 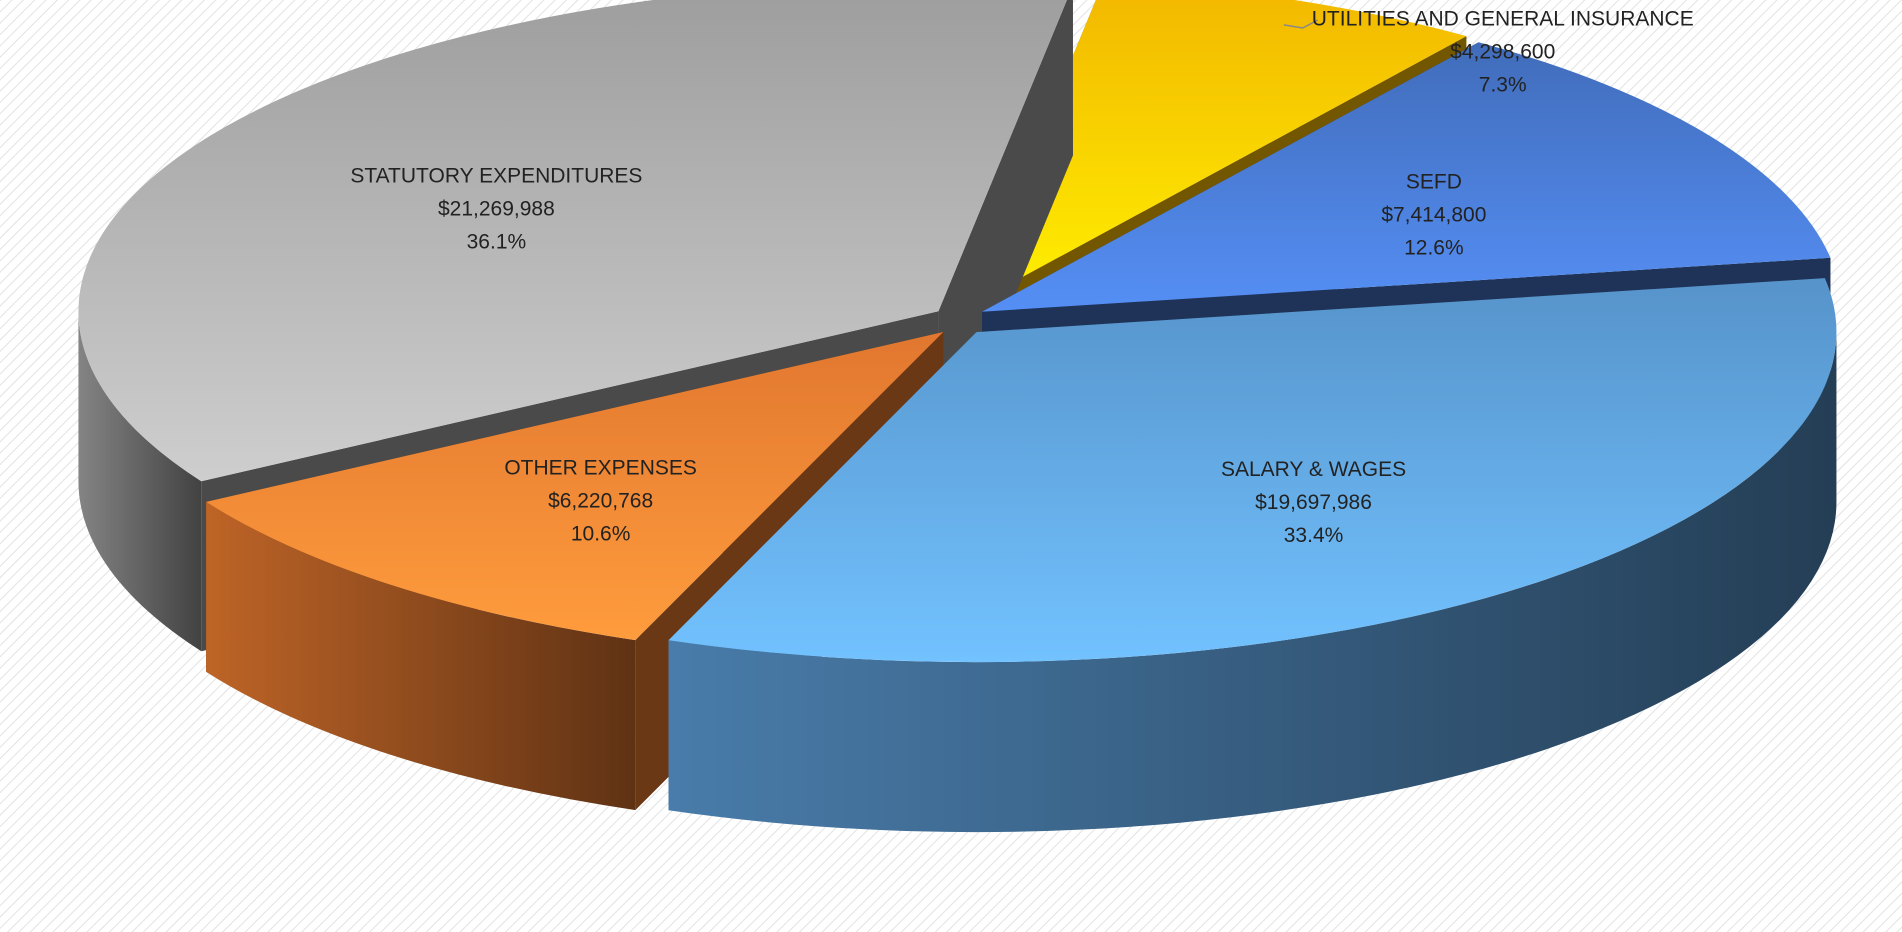 What do you see at coordinates (601, 533) in the screenshot?
I see `percentage-label: 10.6%` at bounding box center [601, 533].